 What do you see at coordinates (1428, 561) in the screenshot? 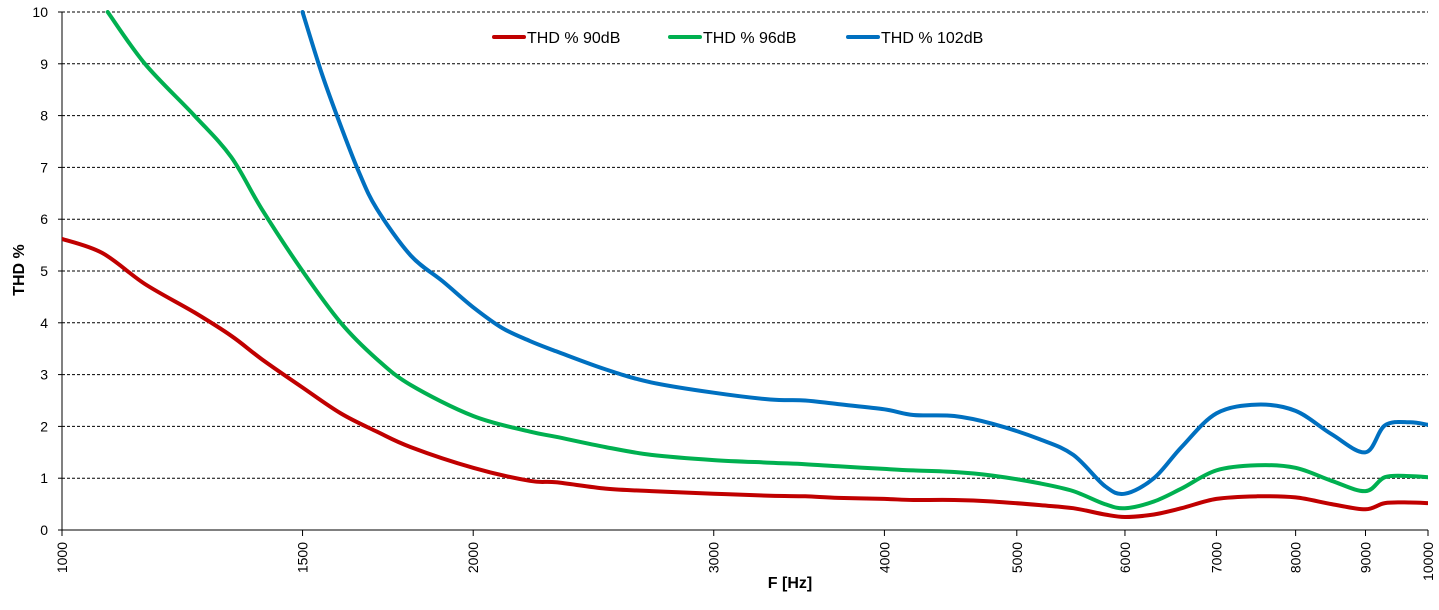
I see `x-tick-label: 10000` at bounding box center [1428, 561].